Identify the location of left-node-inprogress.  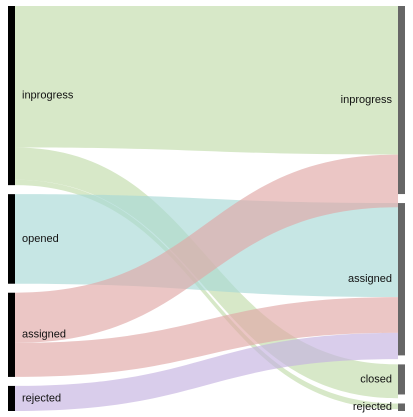
(11, 95).